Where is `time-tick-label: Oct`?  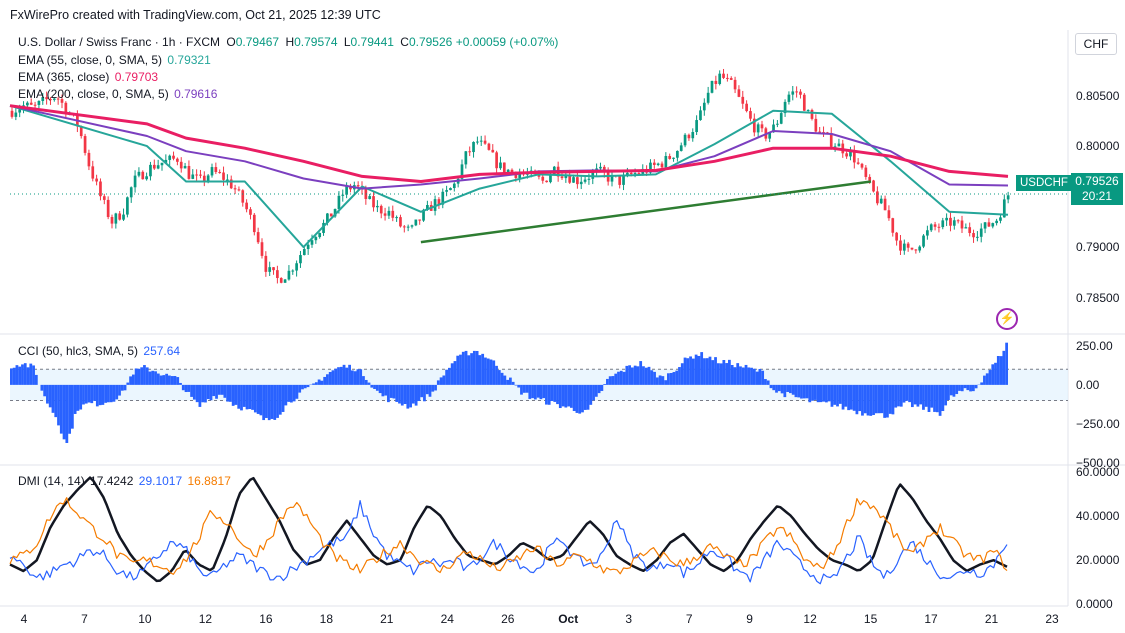
time-tick-label: Oct is located at coordinates (568, 619).